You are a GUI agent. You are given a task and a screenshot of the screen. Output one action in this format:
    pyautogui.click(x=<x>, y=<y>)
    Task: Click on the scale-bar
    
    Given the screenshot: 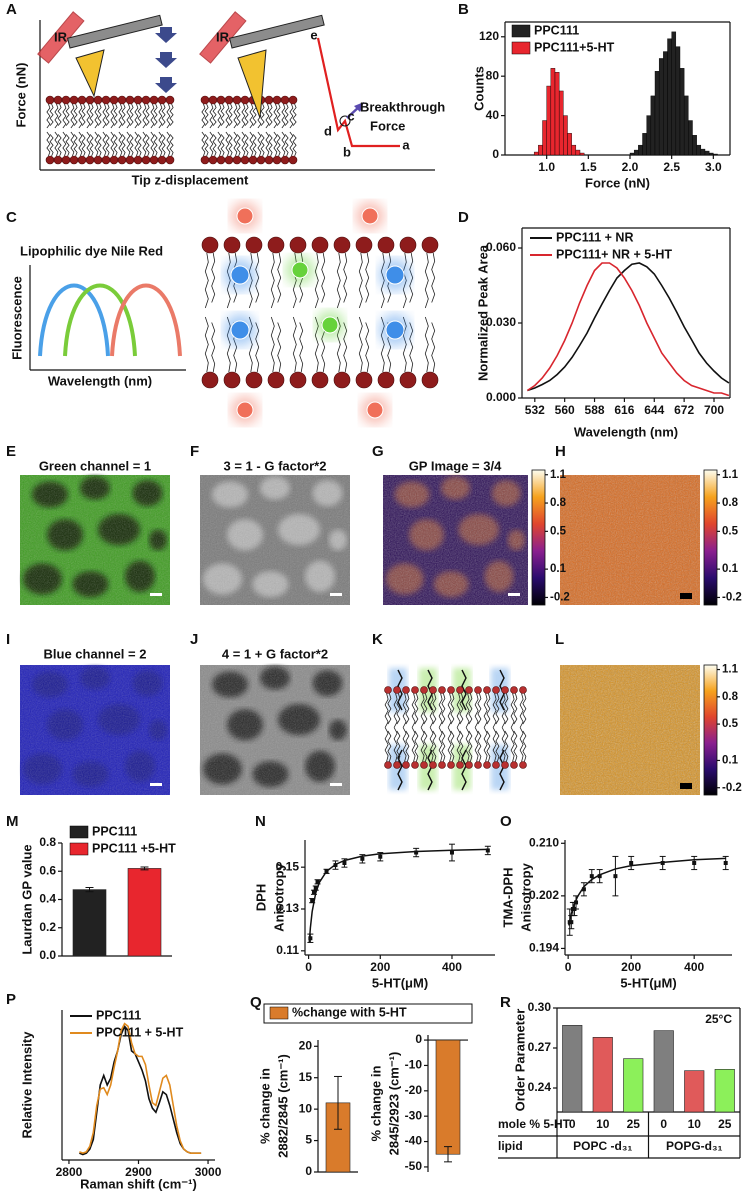 What is the action you would take?
    pyautogui.click(x=686, y=786)
    